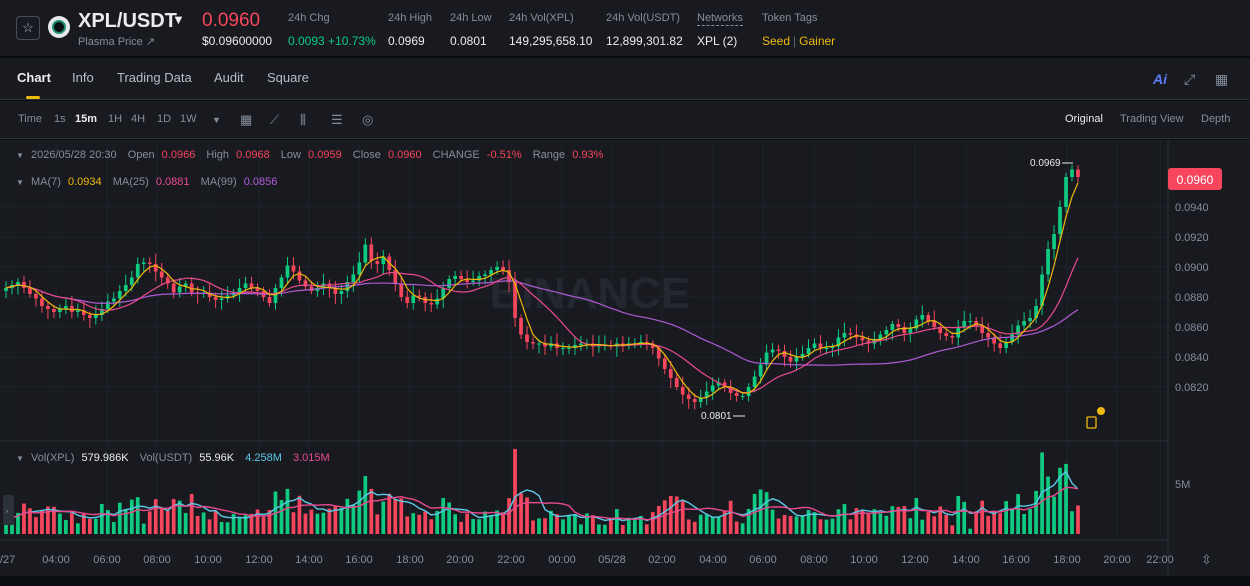 This screenshot has height=586, width=1250. I want to click on open-label: Open, so click(141, 155).